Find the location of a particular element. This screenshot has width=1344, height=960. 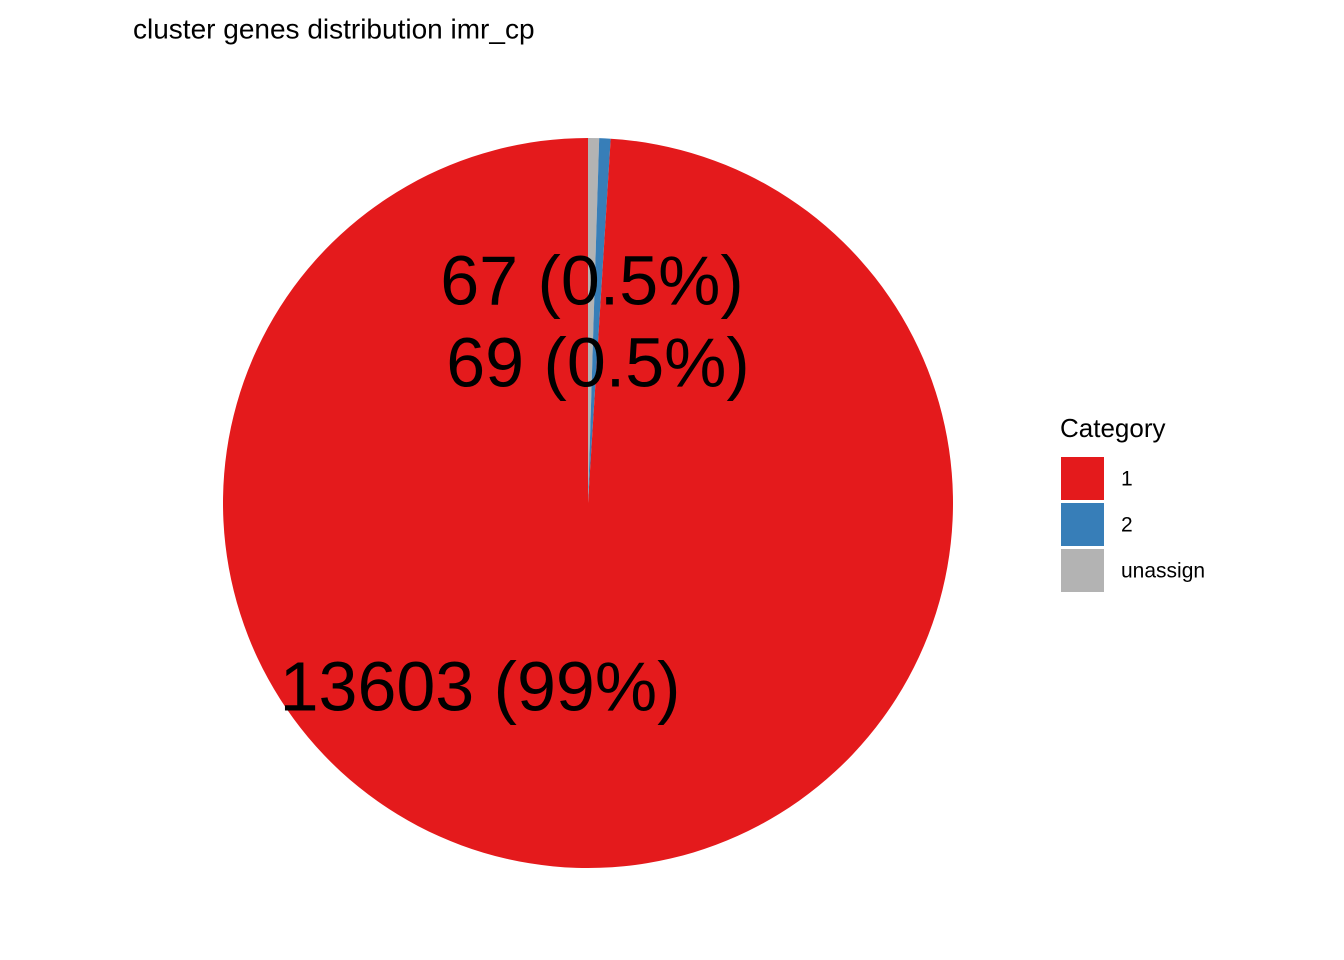

legend-title: Category is located at coordinates (1113, 428).